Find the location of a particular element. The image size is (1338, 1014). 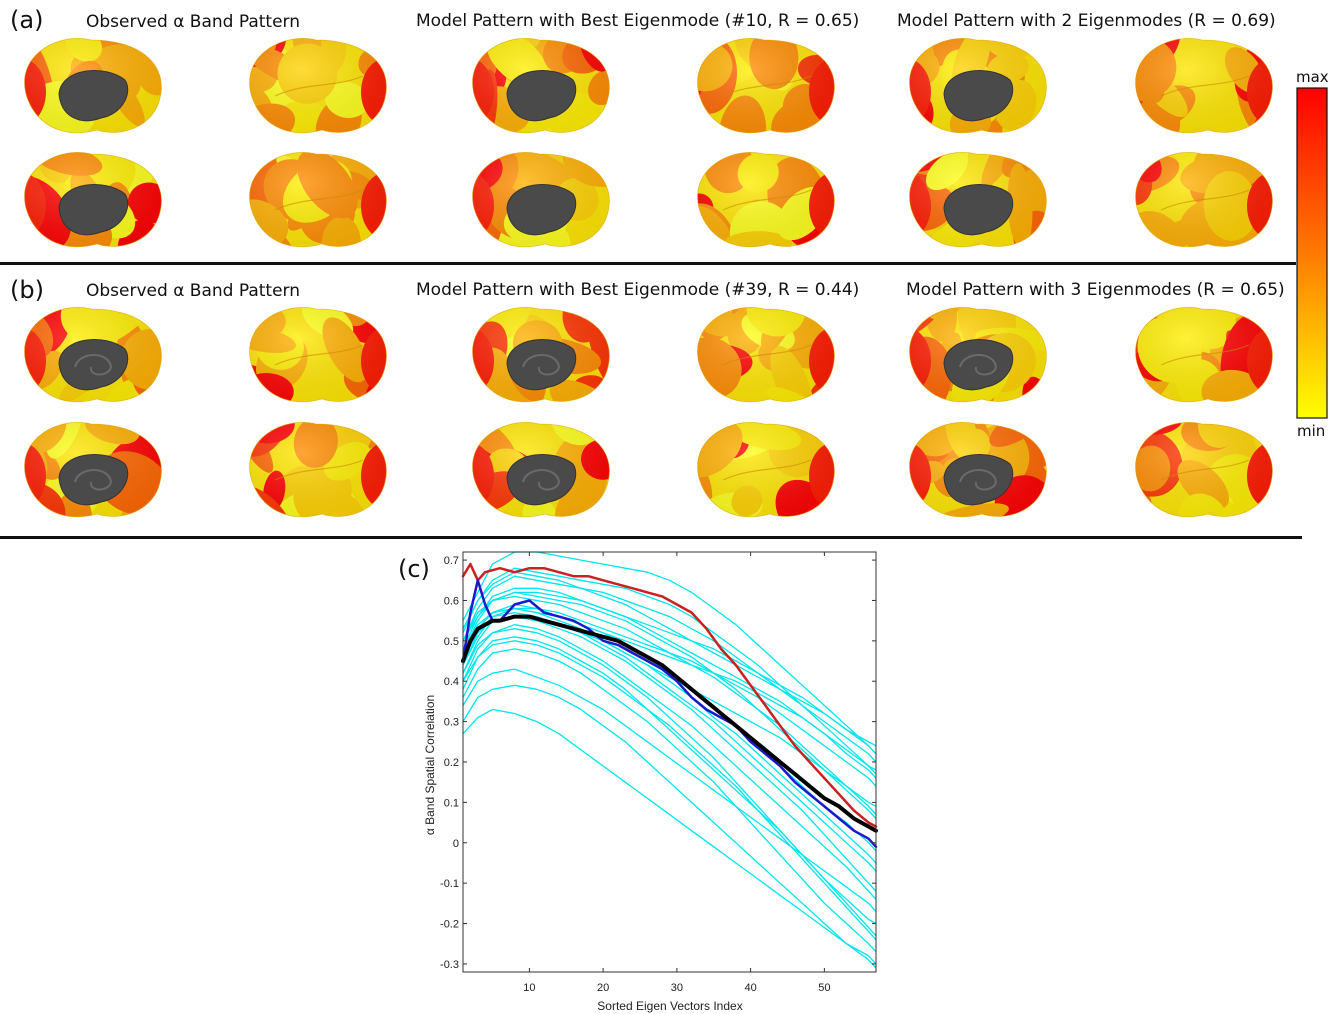

colorbar-max-label: max is located at coordinates (1312, 77).